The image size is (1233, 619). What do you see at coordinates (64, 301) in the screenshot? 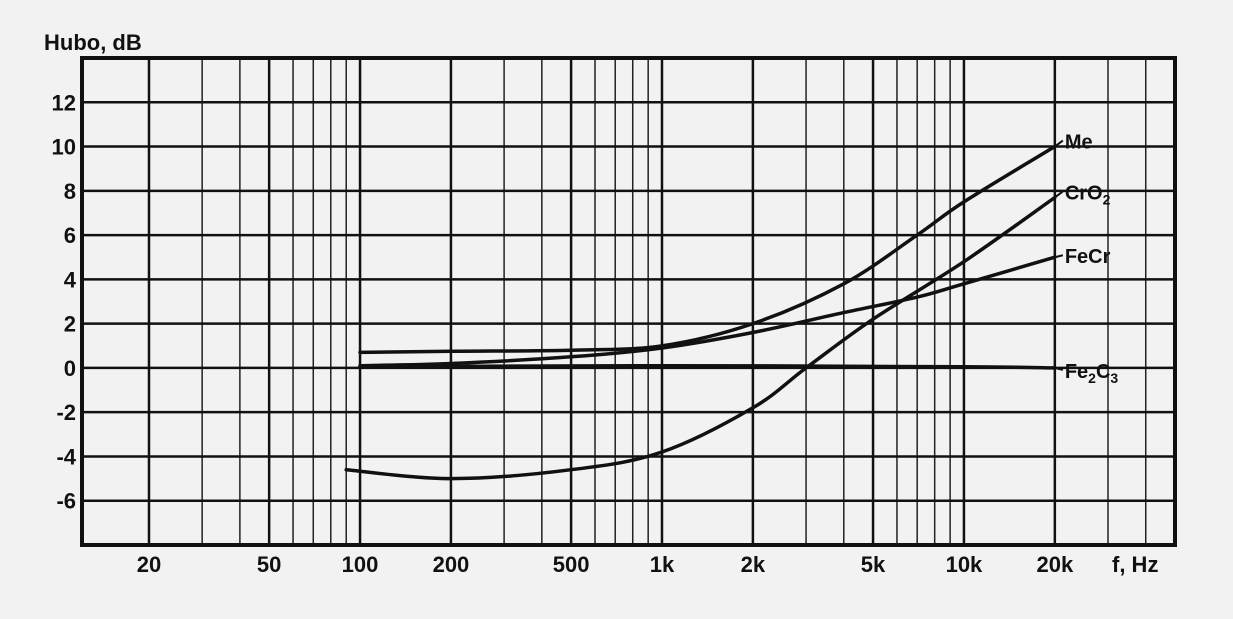
I see `y-axis-tick-labels: 12 10 8 6 4 2 0 -2 -4 -6` at bounding box center [64, 301].